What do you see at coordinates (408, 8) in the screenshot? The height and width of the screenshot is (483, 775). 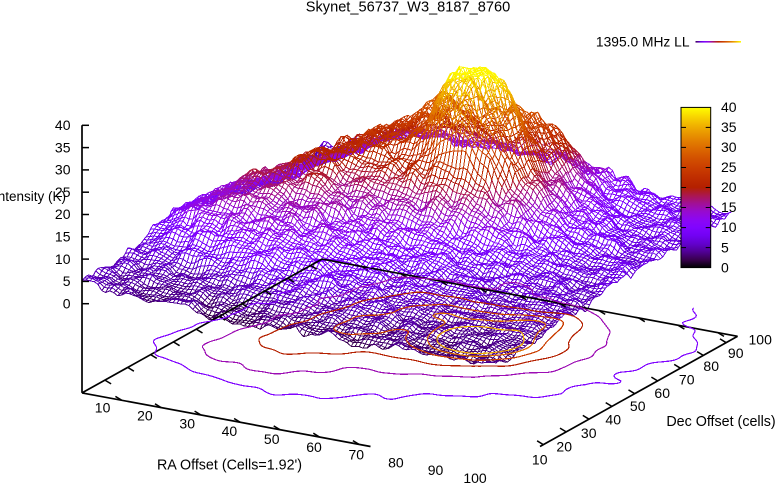 I see `svg-text: Skynet_56737_W3_8187_8760` at bounding box center [408, 8].